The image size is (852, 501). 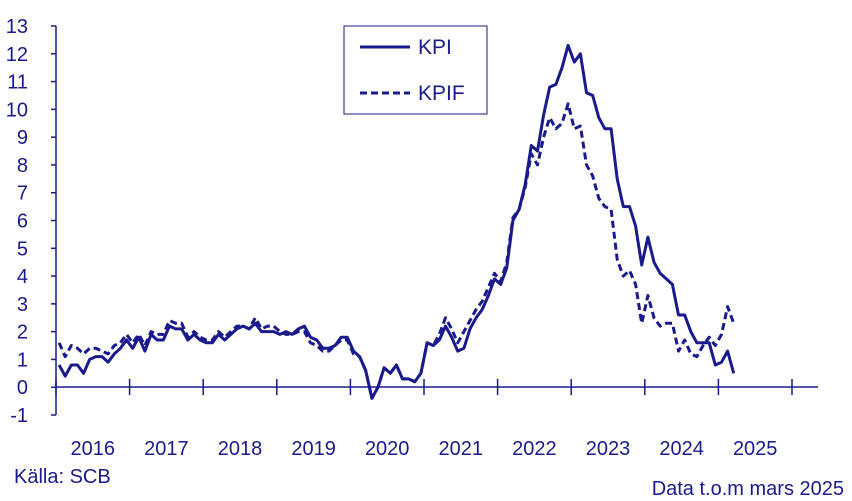 I want to click on x-tick-label: 2024, so click(x=681, y=449).